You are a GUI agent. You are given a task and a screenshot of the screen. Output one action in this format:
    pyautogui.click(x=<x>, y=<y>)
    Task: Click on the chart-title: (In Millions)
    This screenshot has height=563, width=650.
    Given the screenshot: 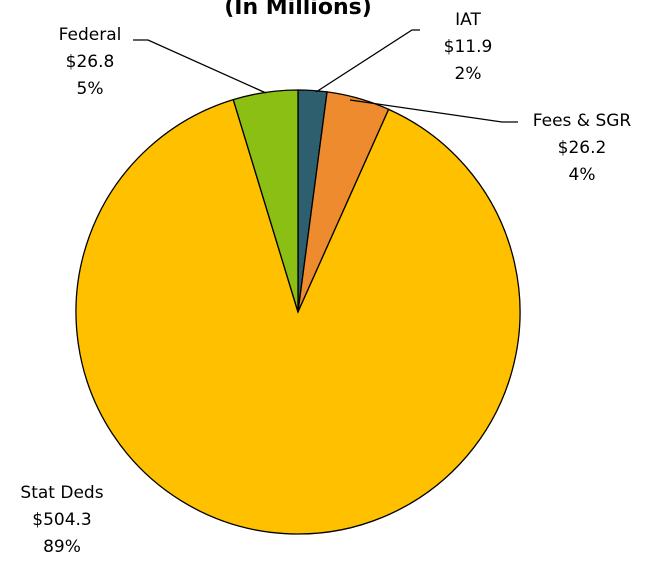 What is the action you would take?
    pyautogui.click(x=298, y=10)
    